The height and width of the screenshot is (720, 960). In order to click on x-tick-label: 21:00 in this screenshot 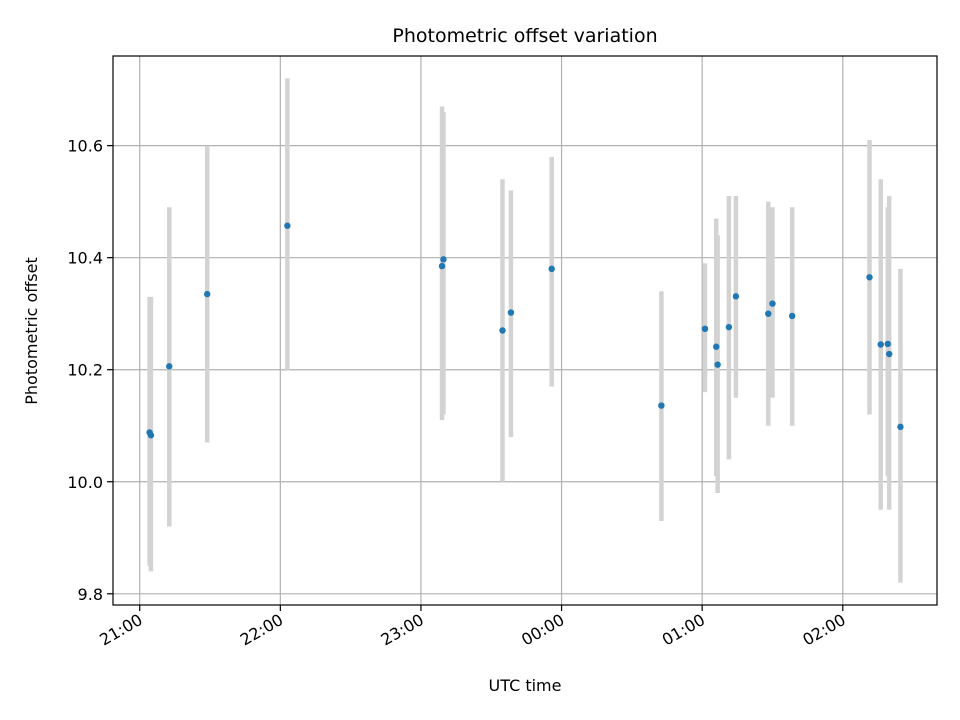, I will do `click(120, 630)`.